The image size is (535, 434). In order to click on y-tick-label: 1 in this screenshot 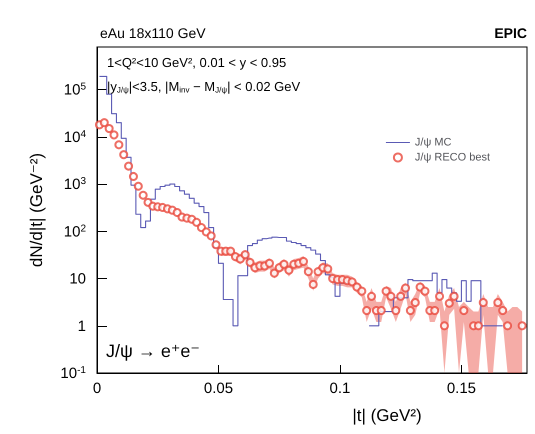, I will do `click(82, 326)`.